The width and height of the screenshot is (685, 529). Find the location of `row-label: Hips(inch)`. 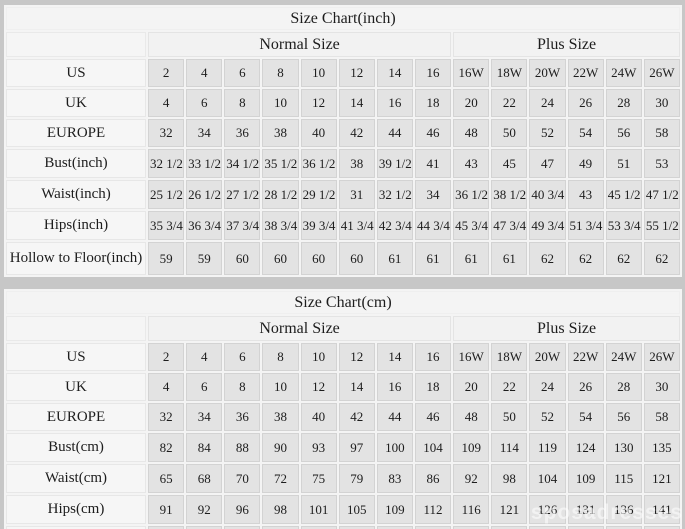

row-label: Hips(inch) is located at coordinates (76, 225).